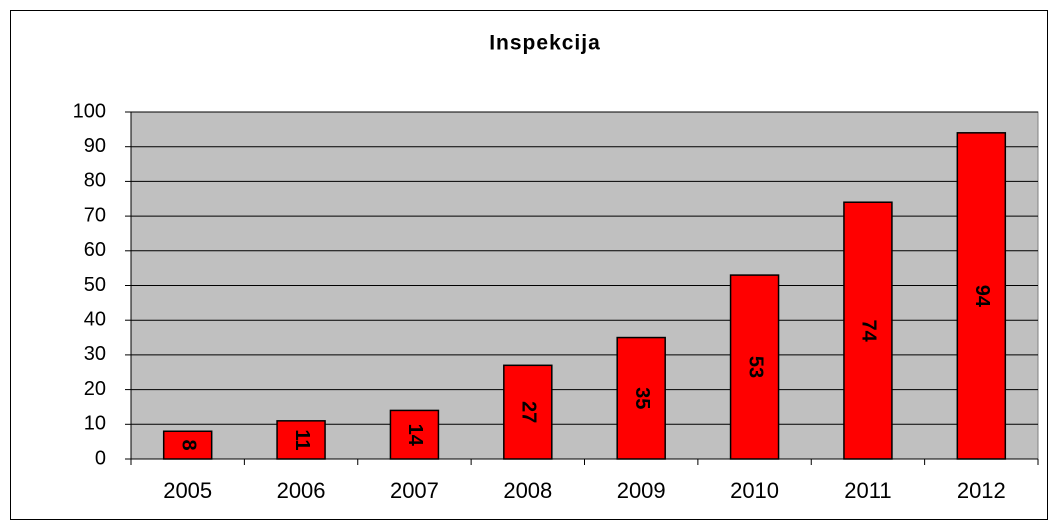 This screenshot has width=1054, height=527. I want to click on y-tick-label: 90, so click(95, 146).